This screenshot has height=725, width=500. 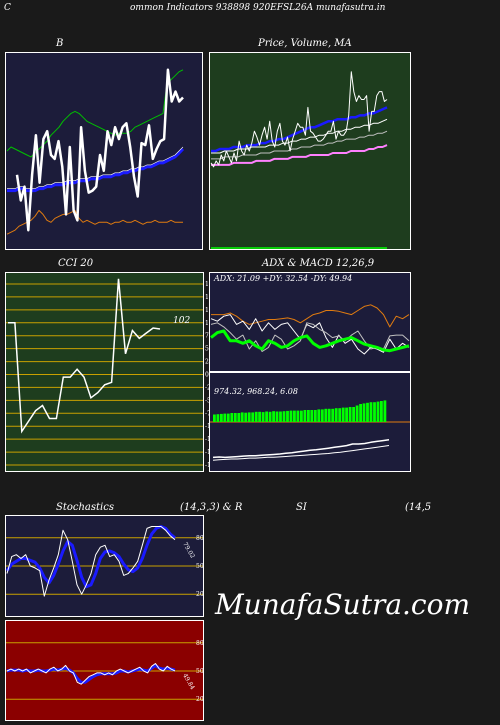 I want to click on macd-stats: 974.32, 968.24, 6.08, so click(x=256, y=391).